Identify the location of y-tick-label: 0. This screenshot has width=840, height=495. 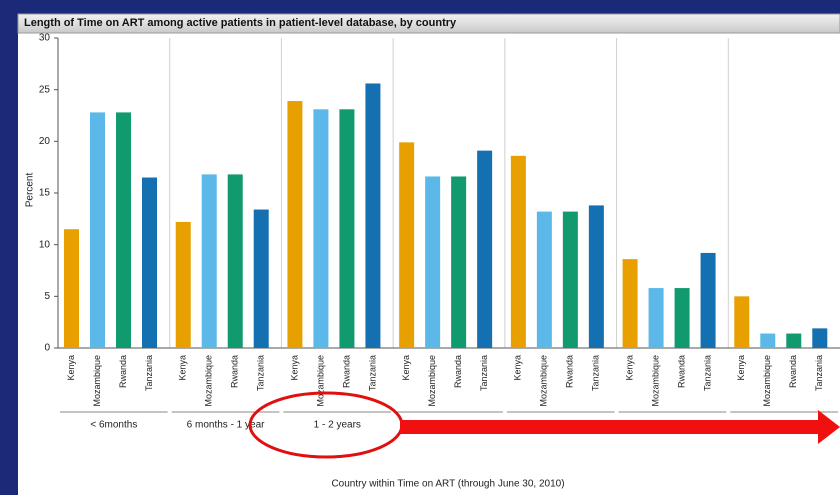
(47, 348).